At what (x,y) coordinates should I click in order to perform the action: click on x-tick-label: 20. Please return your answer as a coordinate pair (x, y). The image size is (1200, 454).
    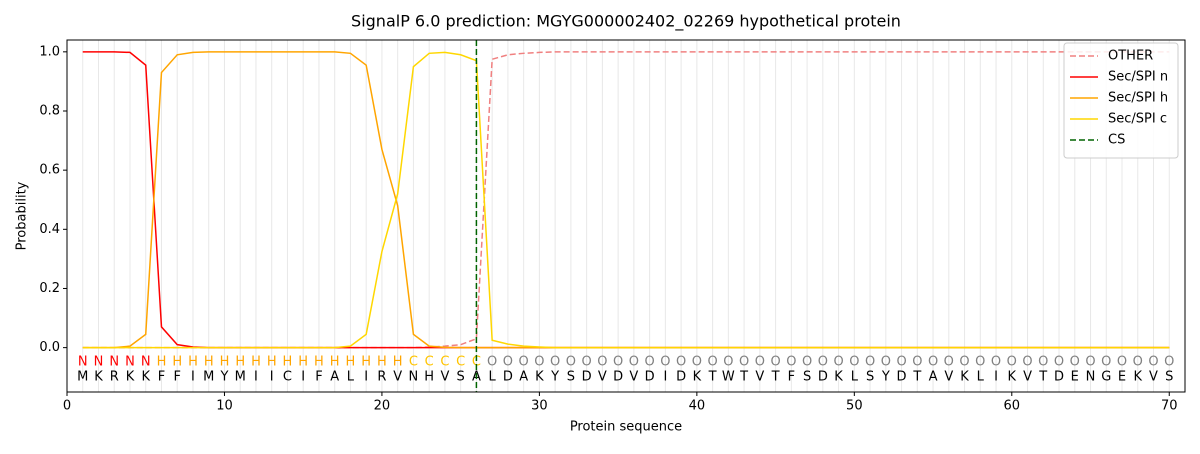
    Looking at the image, I should click on (382, 406).